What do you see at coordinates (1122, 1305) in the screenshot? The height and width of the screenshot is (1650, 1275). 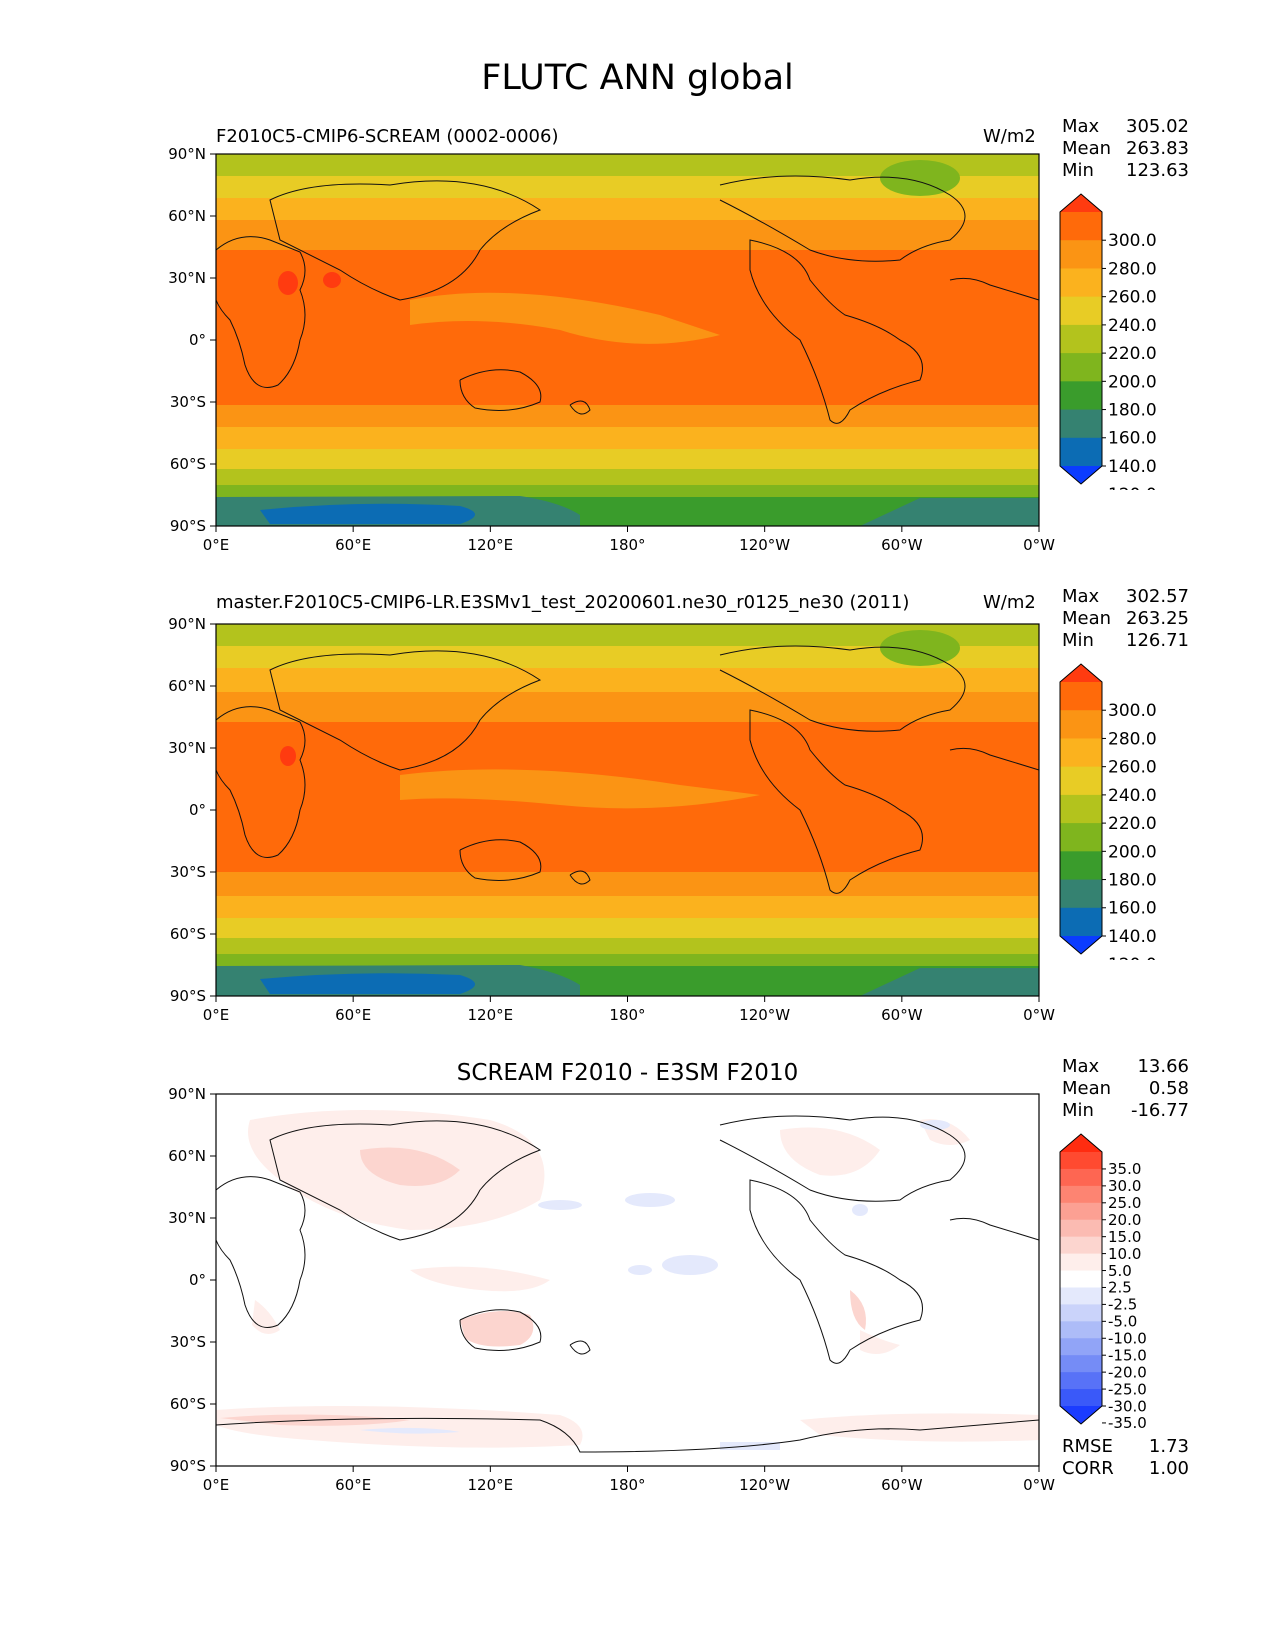 I see `colorbar-label: -2.5` at bounding box center [1122, 1305].